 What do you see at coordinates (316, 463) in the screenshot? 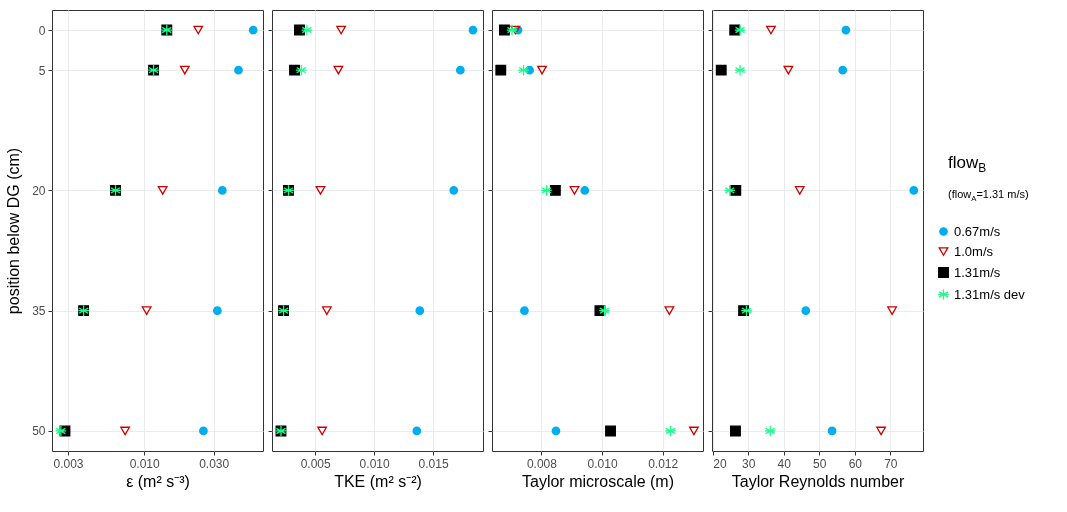
I see `x-tick-label: 0.005` at bounding box center [316, 463].